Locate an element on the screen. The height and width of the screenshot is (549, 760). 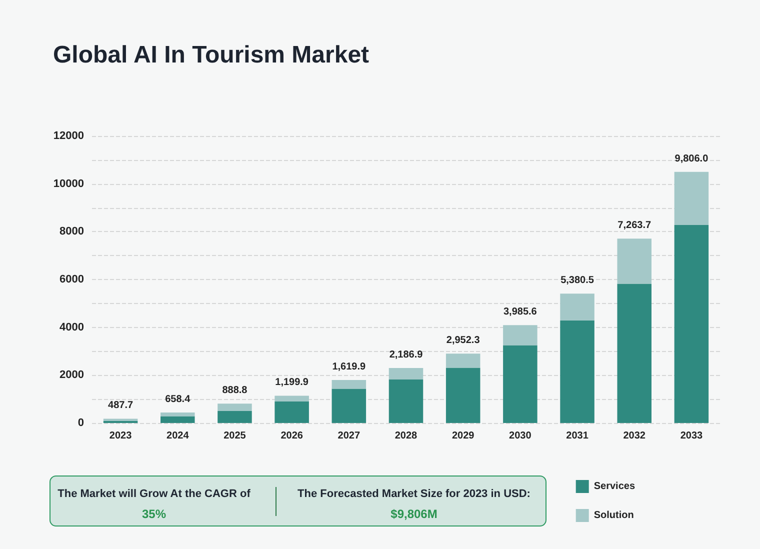
annotation: 487.7 is located at coordinates (121, 406).